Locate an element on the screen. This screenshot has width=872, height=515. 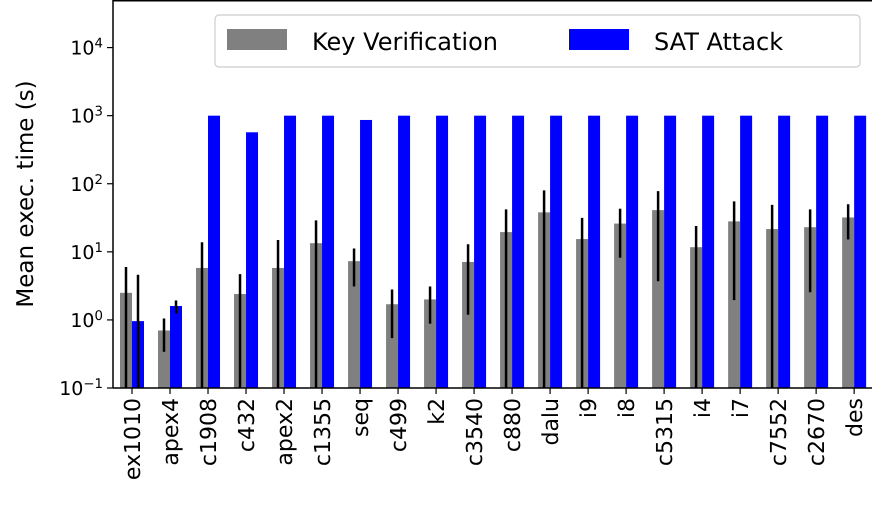
x-tick-label: dalu is located at coordinates (551, 422).